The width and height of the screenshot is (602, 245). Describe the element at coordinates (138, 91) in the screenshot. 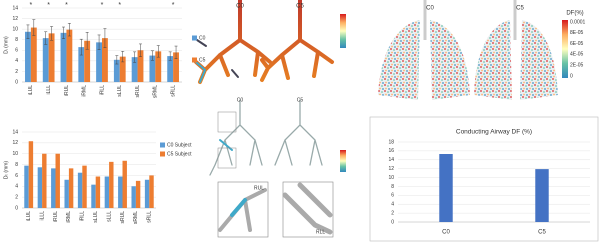

I see `x-tick-label: sRUL` at that location.